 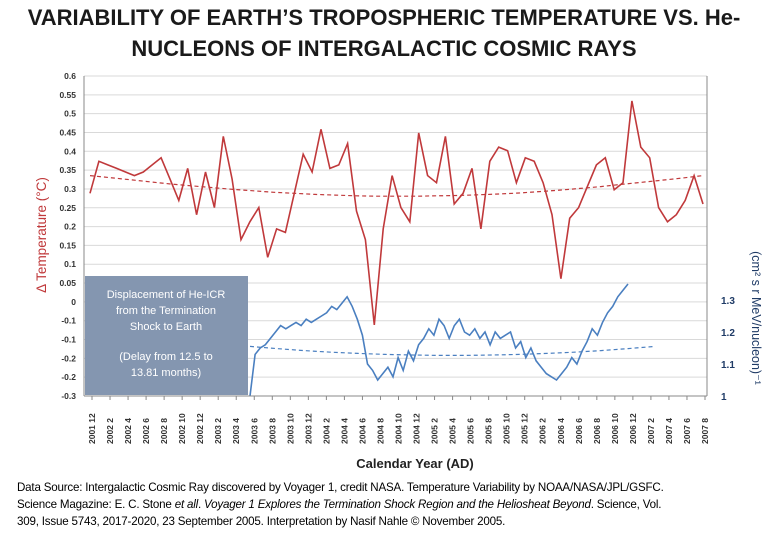 I want to click on source-line-2b: et all, so click(x=186, y=504).